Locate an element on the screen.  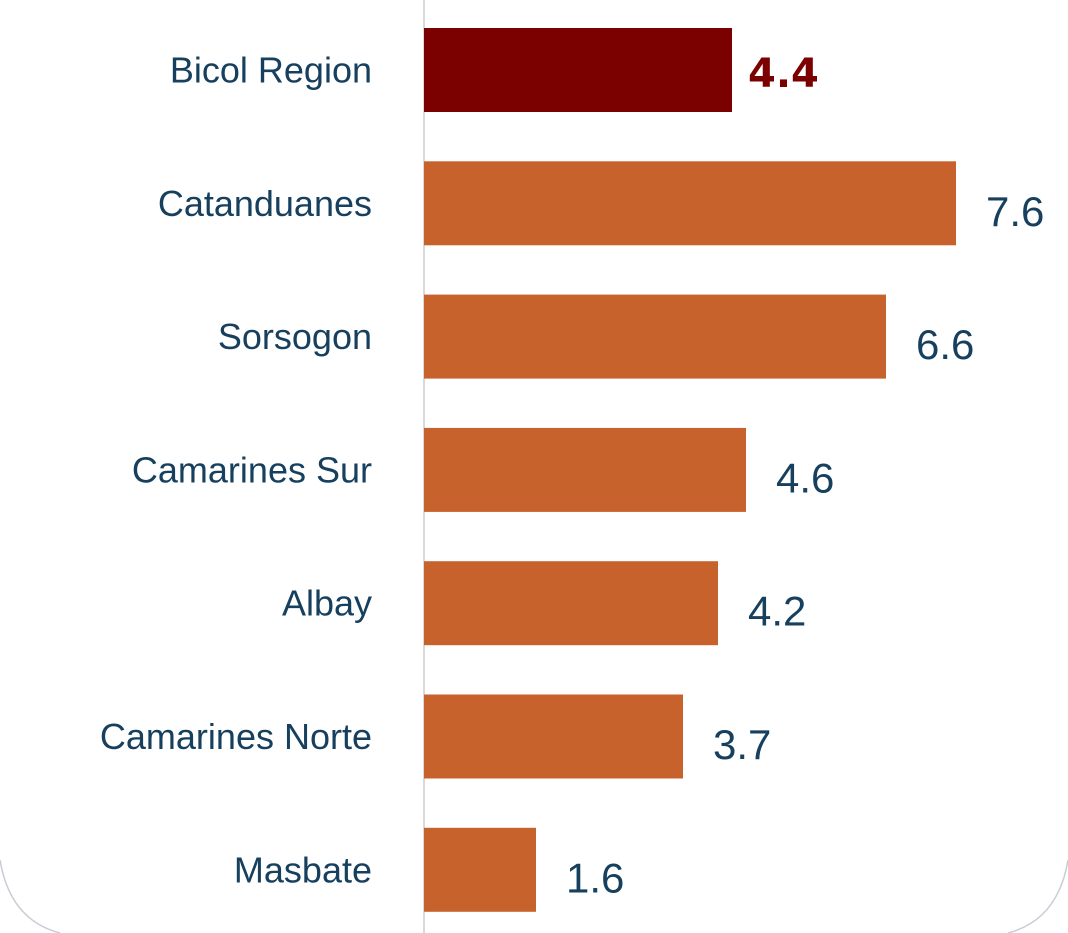
category-label: Masbate is located at coordinates (303, 869).